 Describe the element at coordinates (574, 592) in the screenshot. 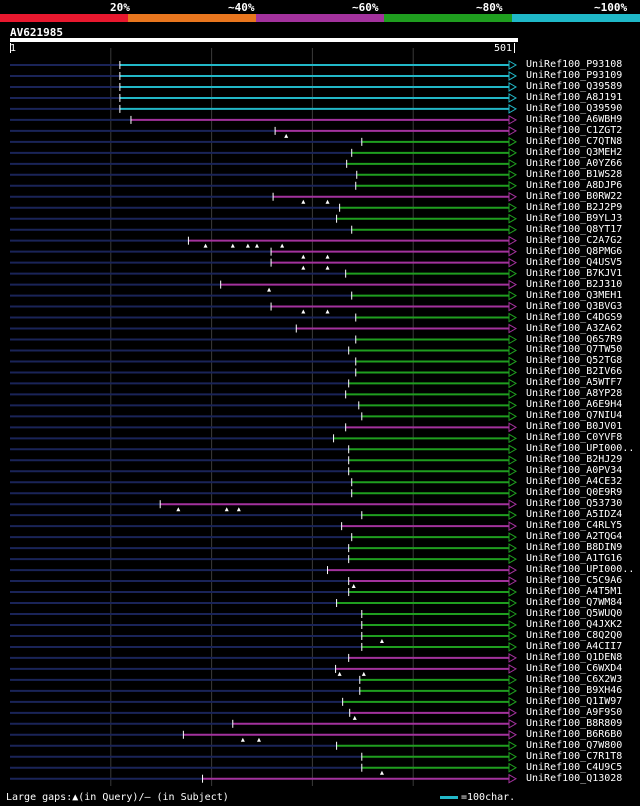

I see `hit-label: UniRef100_A4T5M1` at that location.